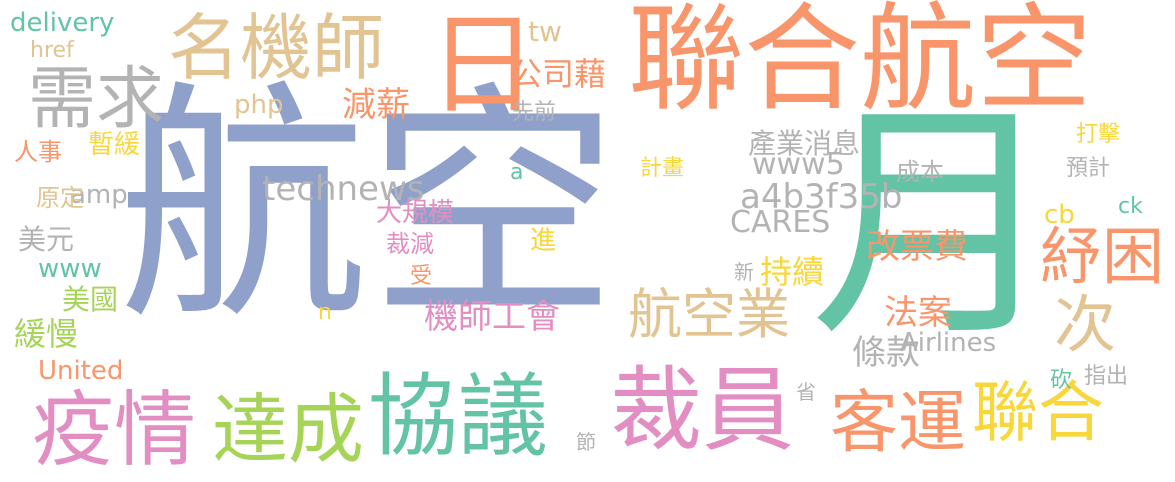  Describe the element at coordinates (586, 442) in the screenshot. I see `word-jie: 節` at that location.